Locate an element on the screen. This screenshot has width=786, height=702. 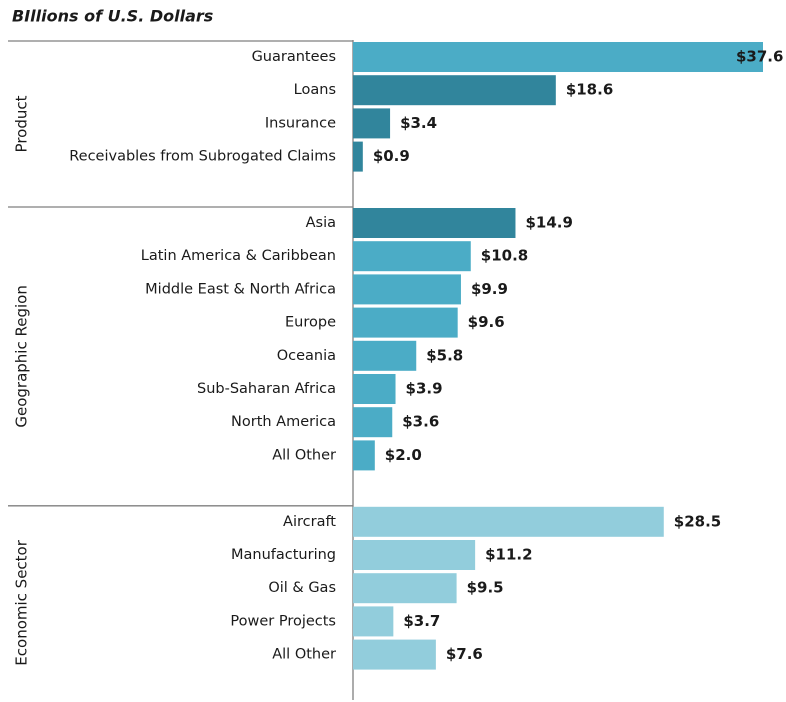
value-label: $9.6 is located at coordinates (486, 322).